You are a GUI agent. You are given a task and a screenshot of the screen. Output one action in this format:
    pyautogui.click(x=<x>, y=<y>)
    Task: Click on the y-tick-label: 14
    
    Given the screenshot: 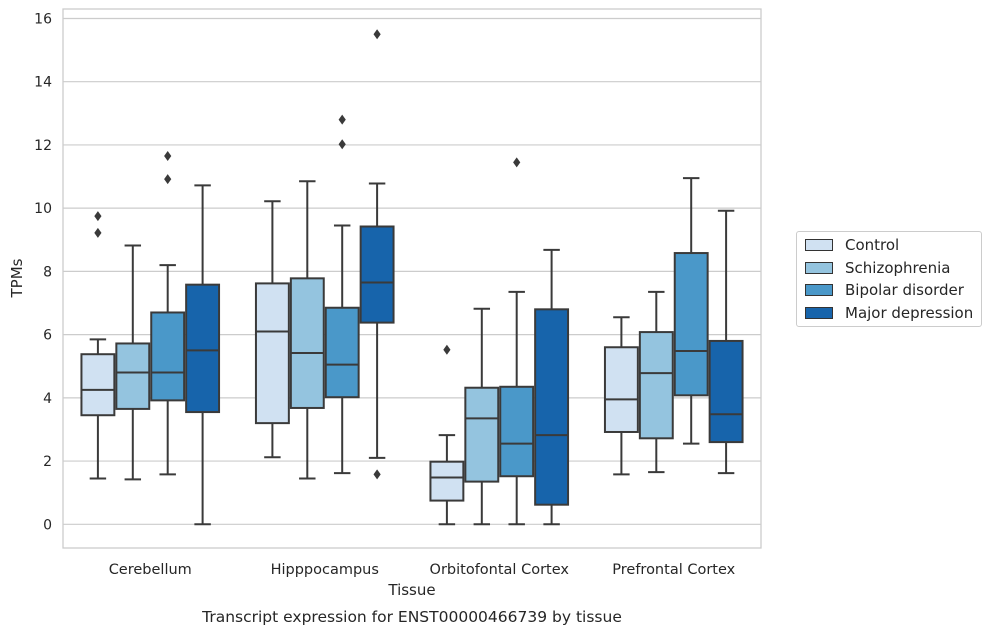 What is the action you would take?
    pyautogui.click(x=43, y=83)
    